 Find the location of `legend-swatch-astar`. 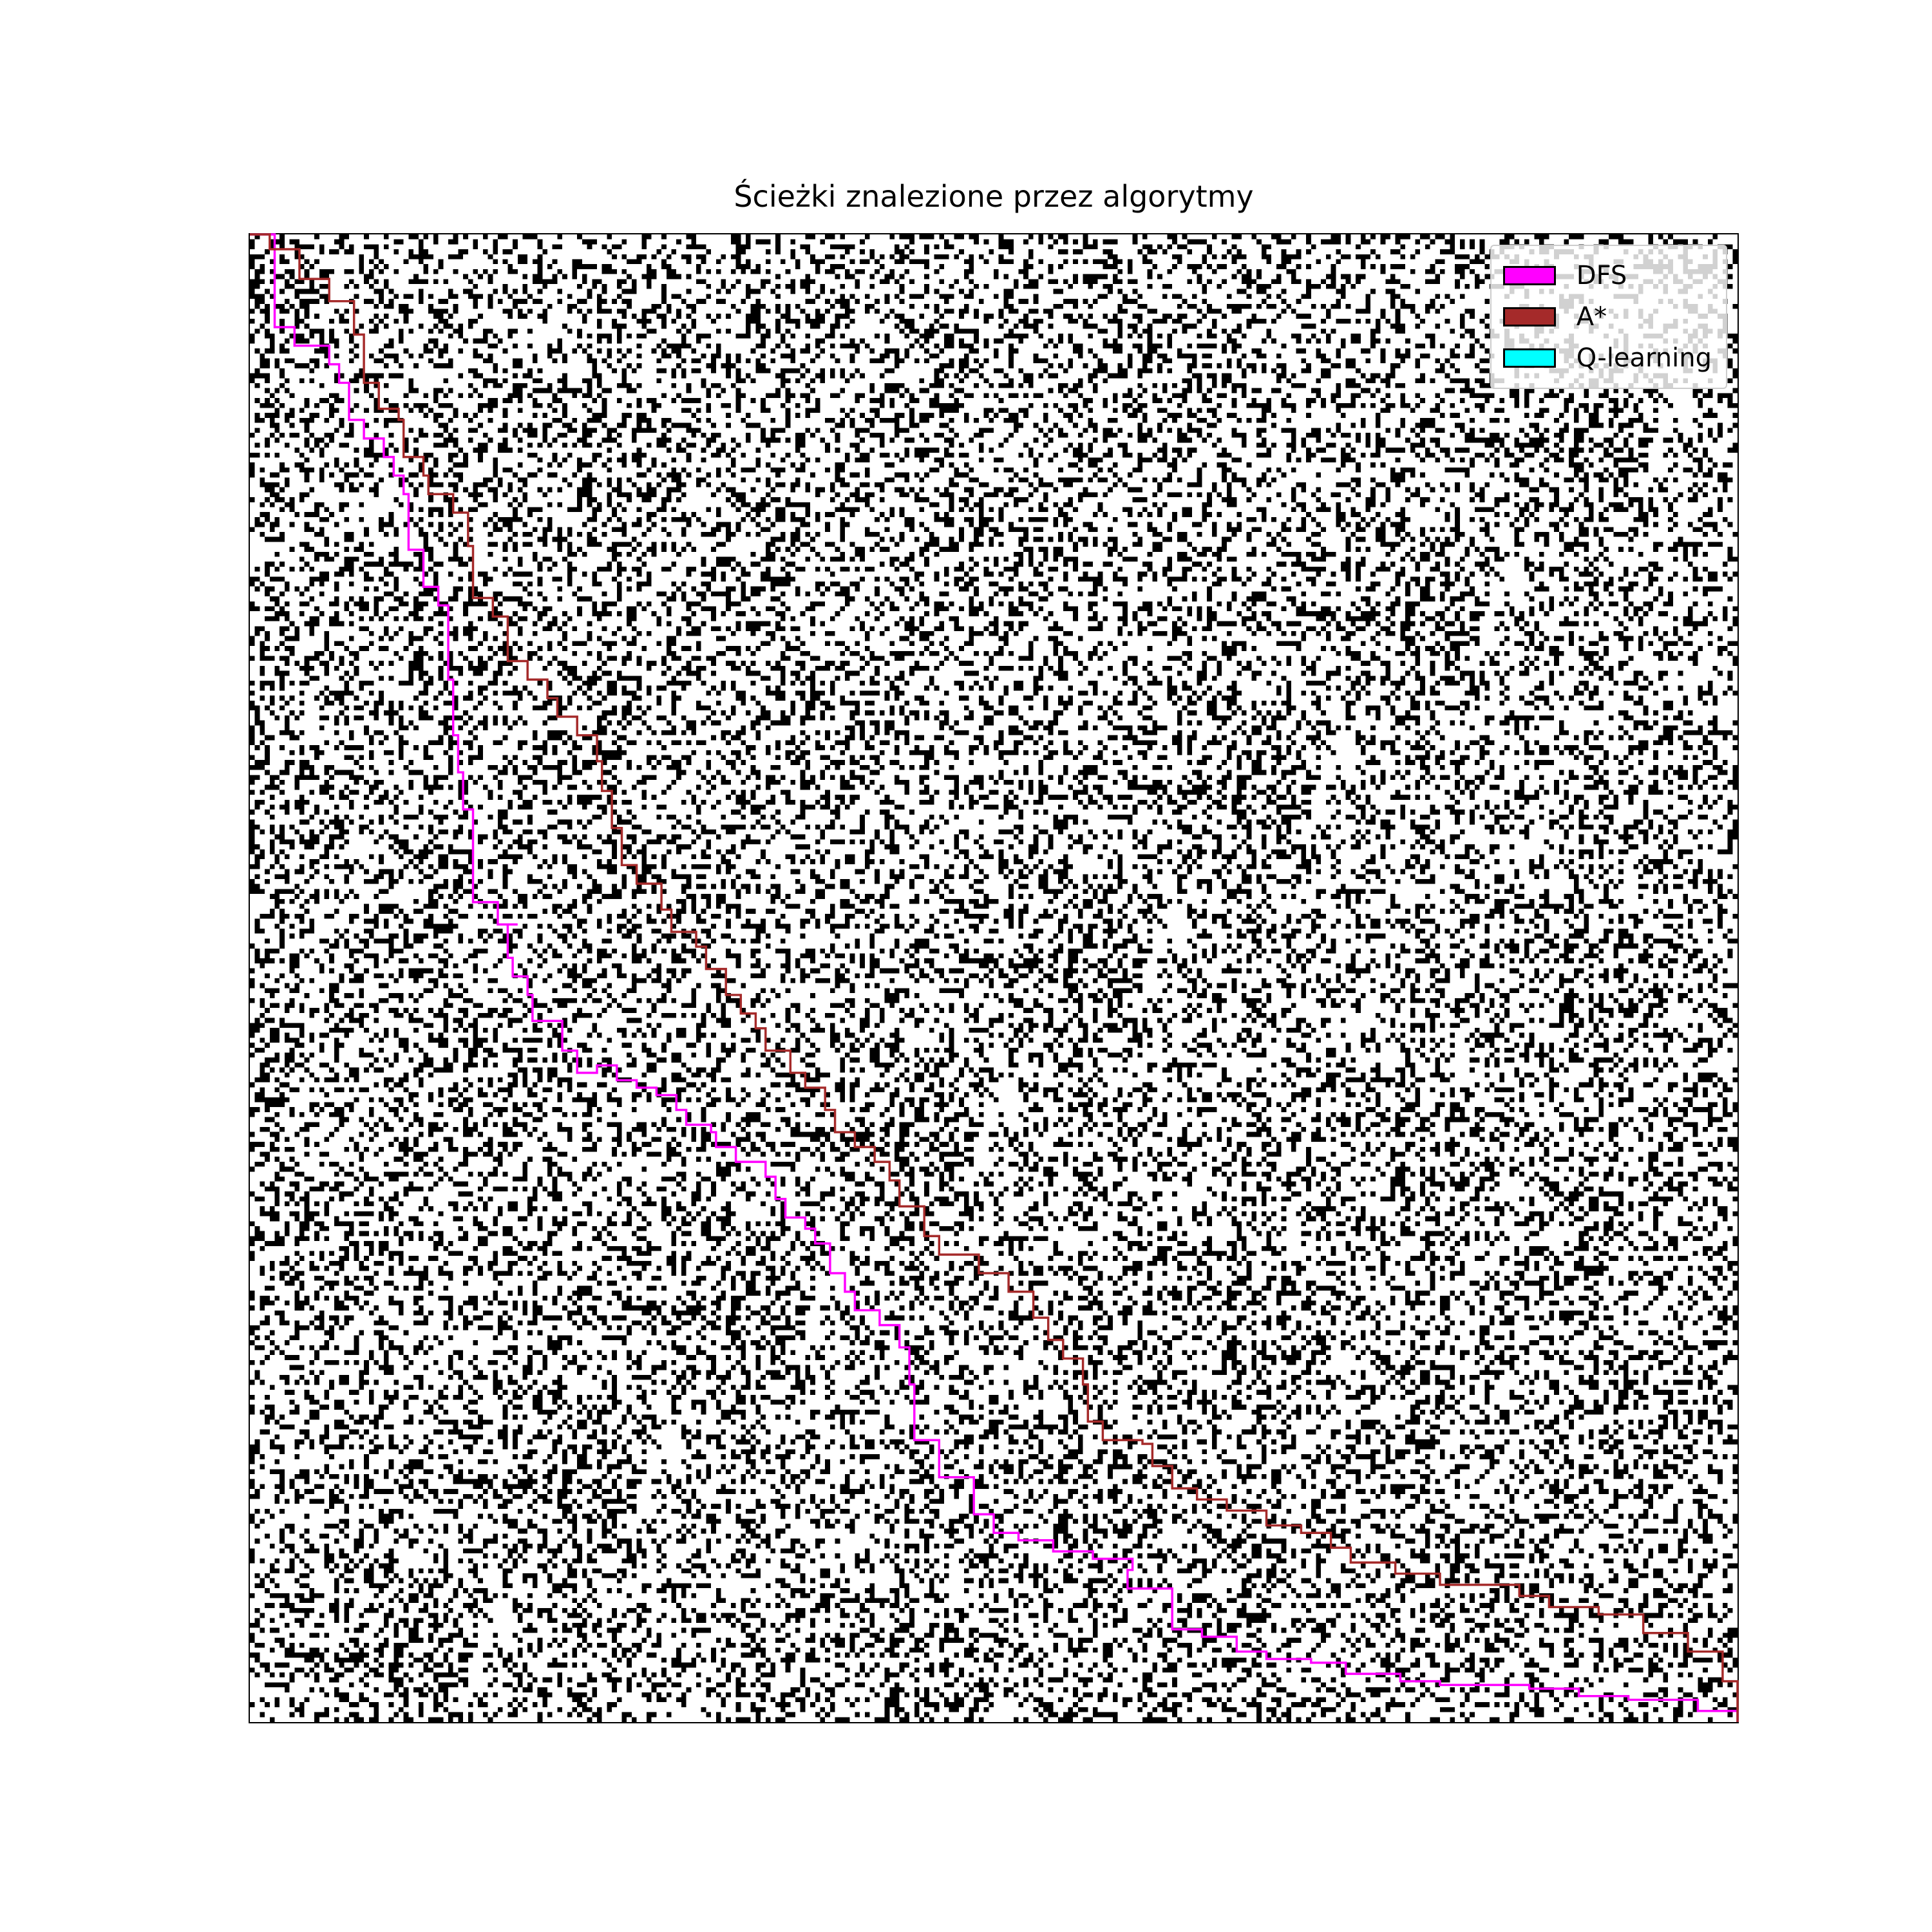

legend-swatch-astar is located at coordinates (1529, 317).